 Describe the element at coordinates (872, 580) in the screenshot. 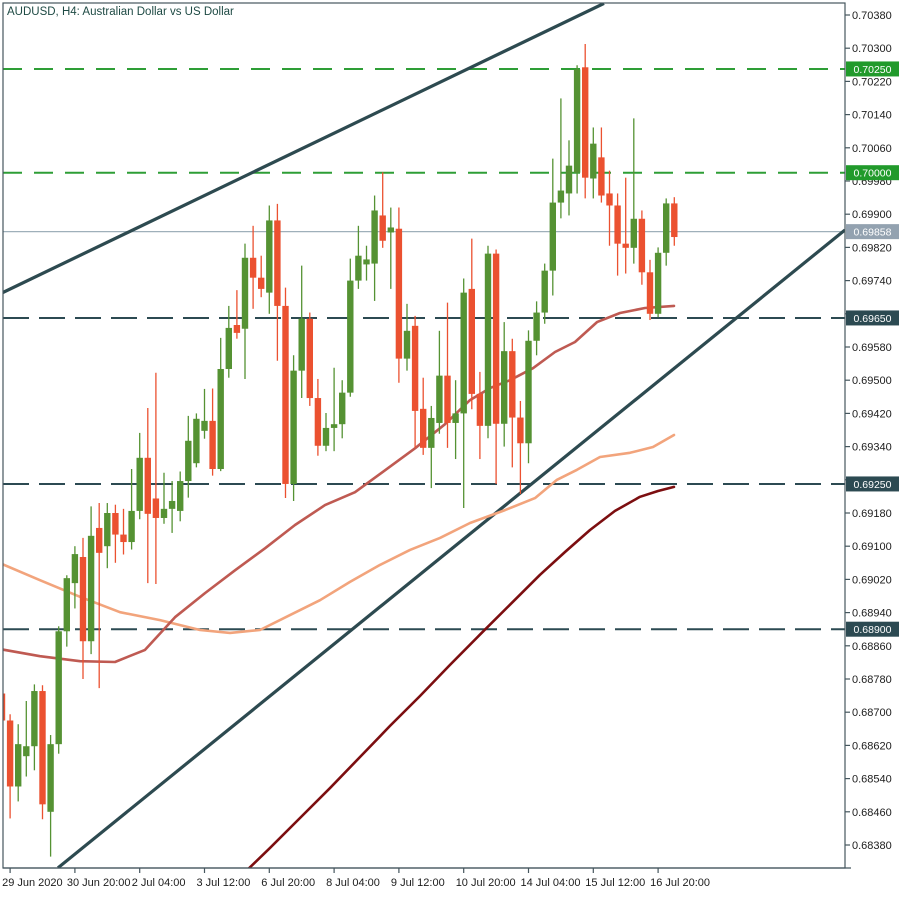

I see `price-tick-label: 0.69020` at that location.